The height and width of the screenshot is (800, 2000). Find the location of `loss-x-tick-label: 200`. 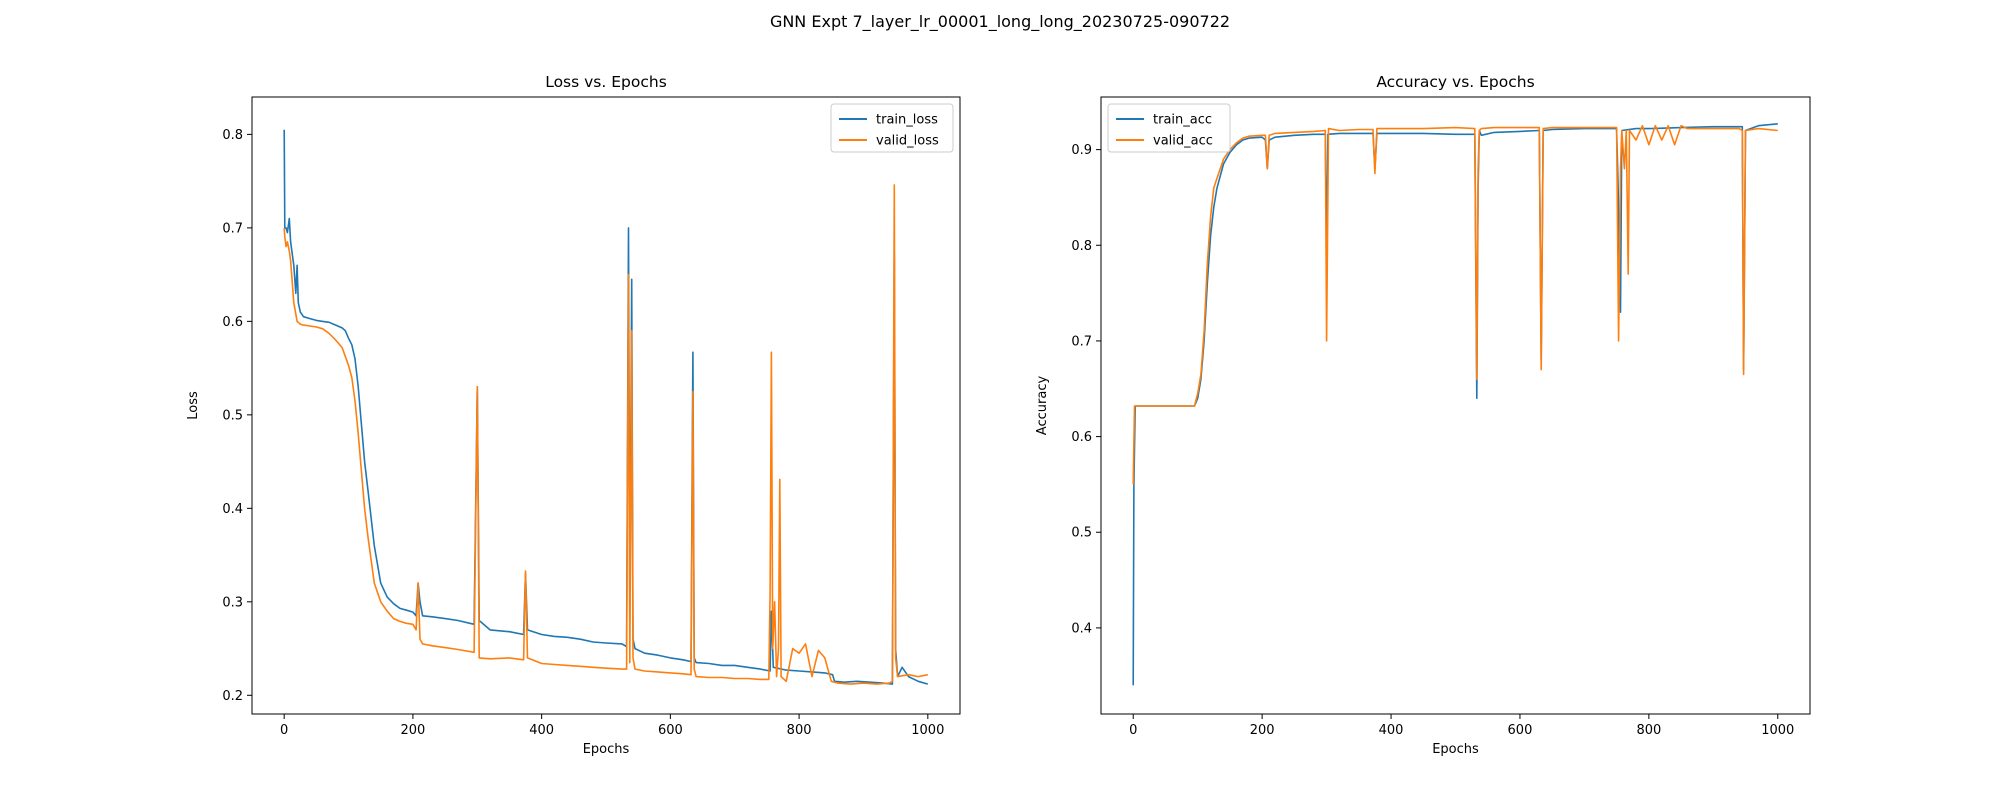

loss-x-tick-label: 200 is located at coordinates (412, 730).